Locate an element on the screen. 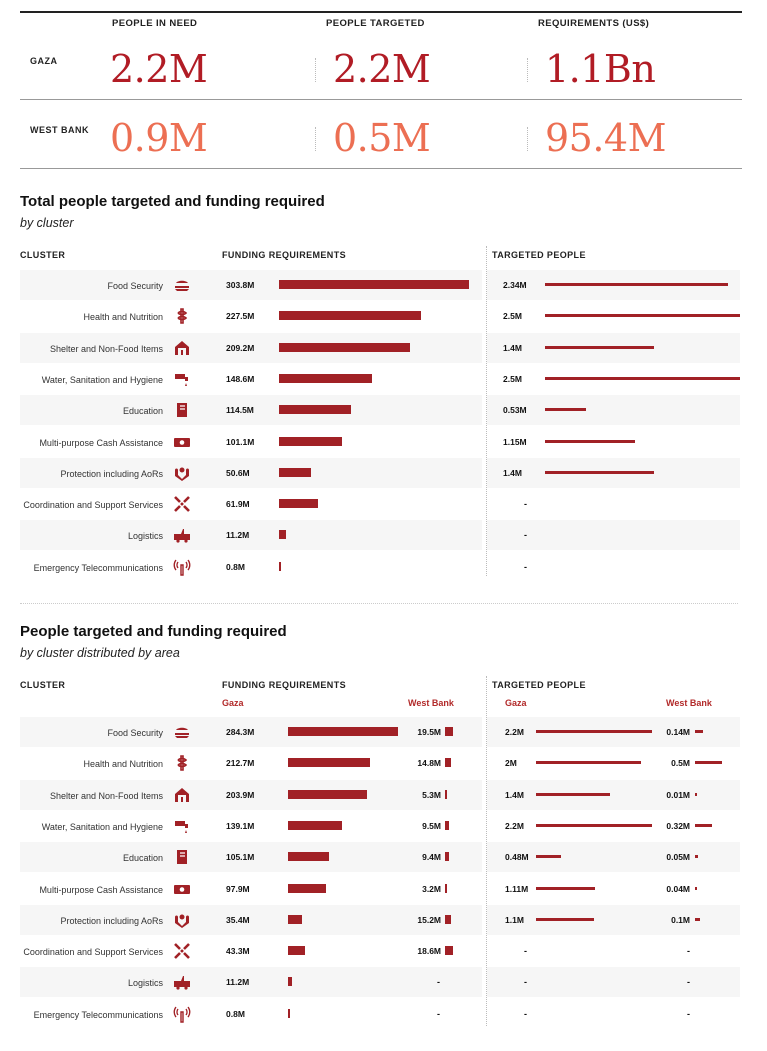 This screenshot has height=1051, width=767. gaza-funding-value-label: 97.9M is located at coordinates (238, 888).